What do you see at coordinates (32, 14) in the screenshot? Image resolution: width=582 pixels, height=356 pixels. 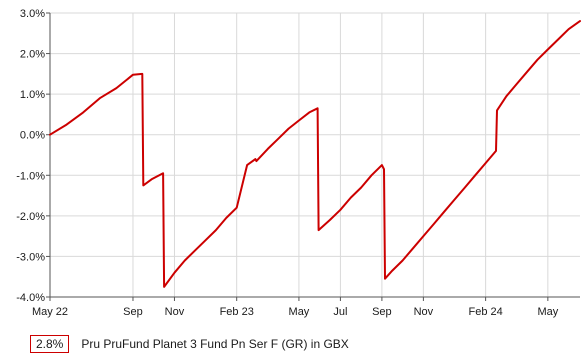 I see `y-tick-label: 3.0%` at bounding box center [32, 14].